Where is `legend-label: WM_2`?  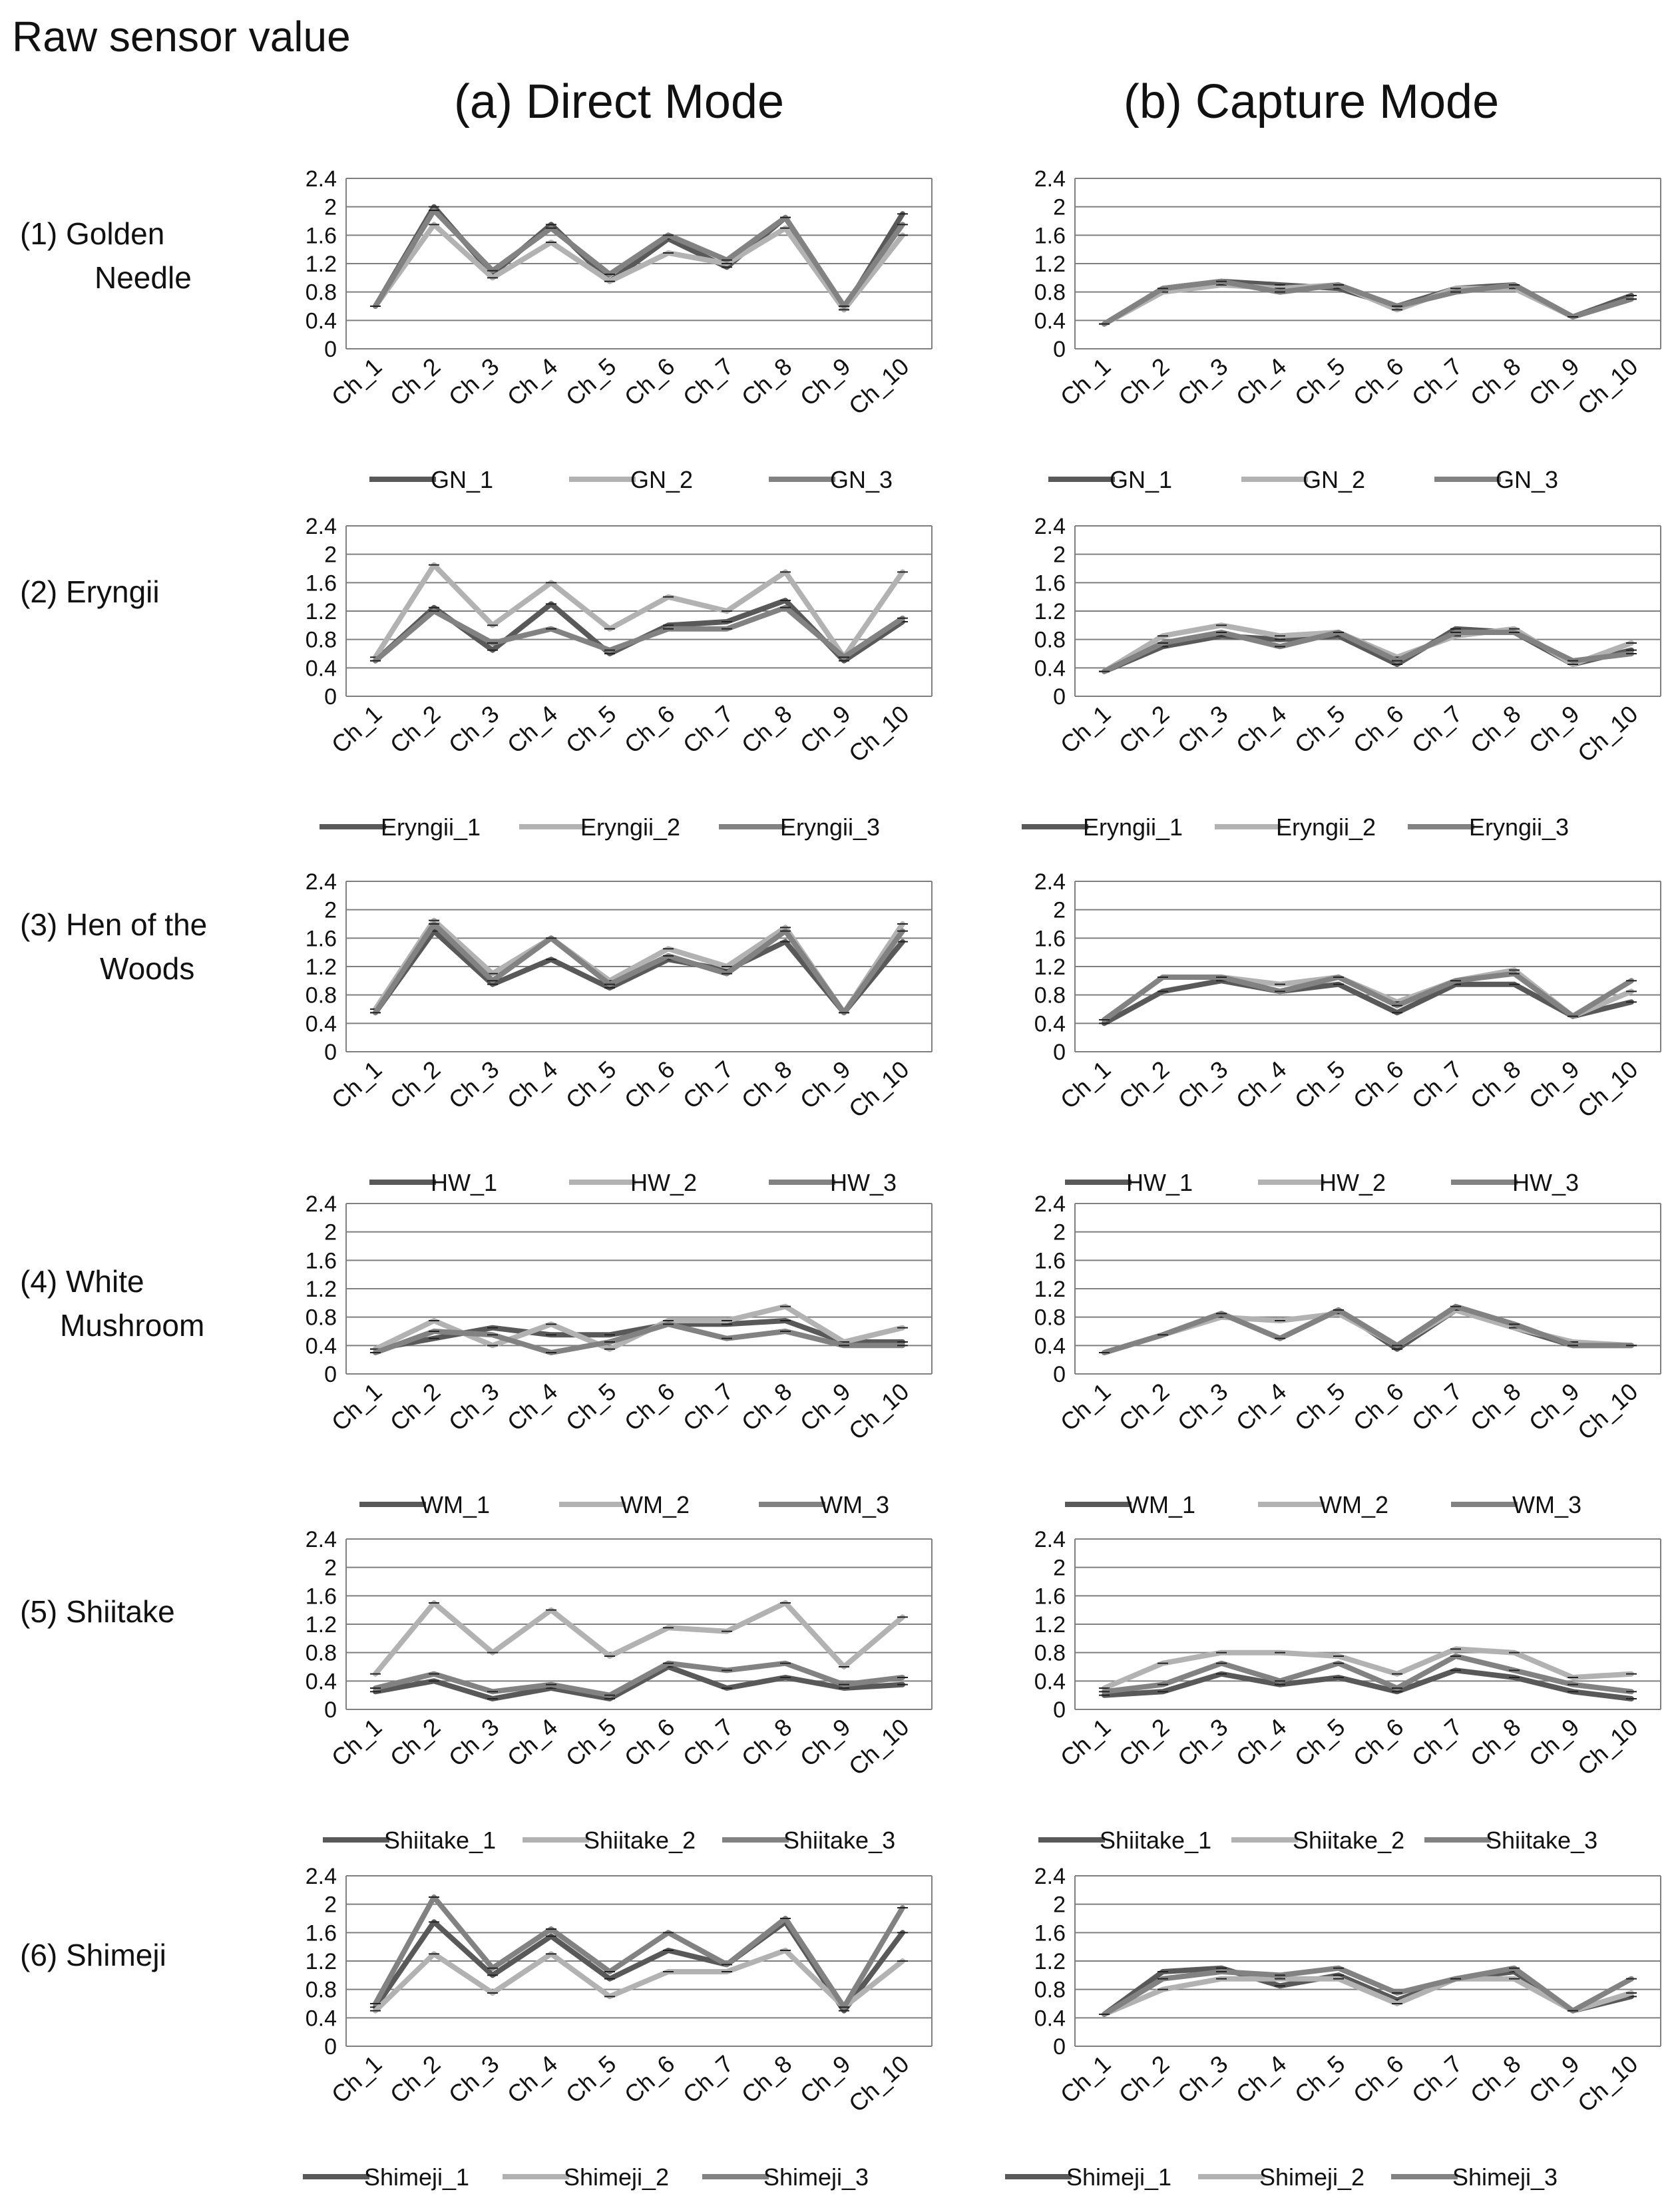 legend-label: WM_2 is located at coordinates (1353, 1504).